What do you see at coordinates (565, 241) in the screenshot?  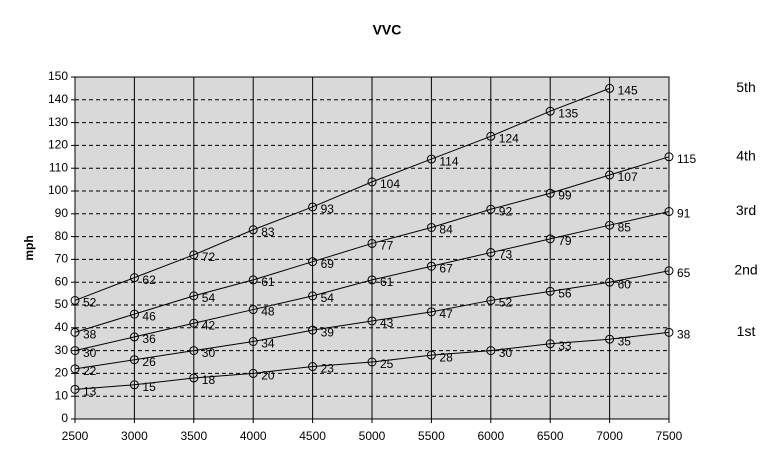 I see `data-label: 79` at bounding box center [565, 241].